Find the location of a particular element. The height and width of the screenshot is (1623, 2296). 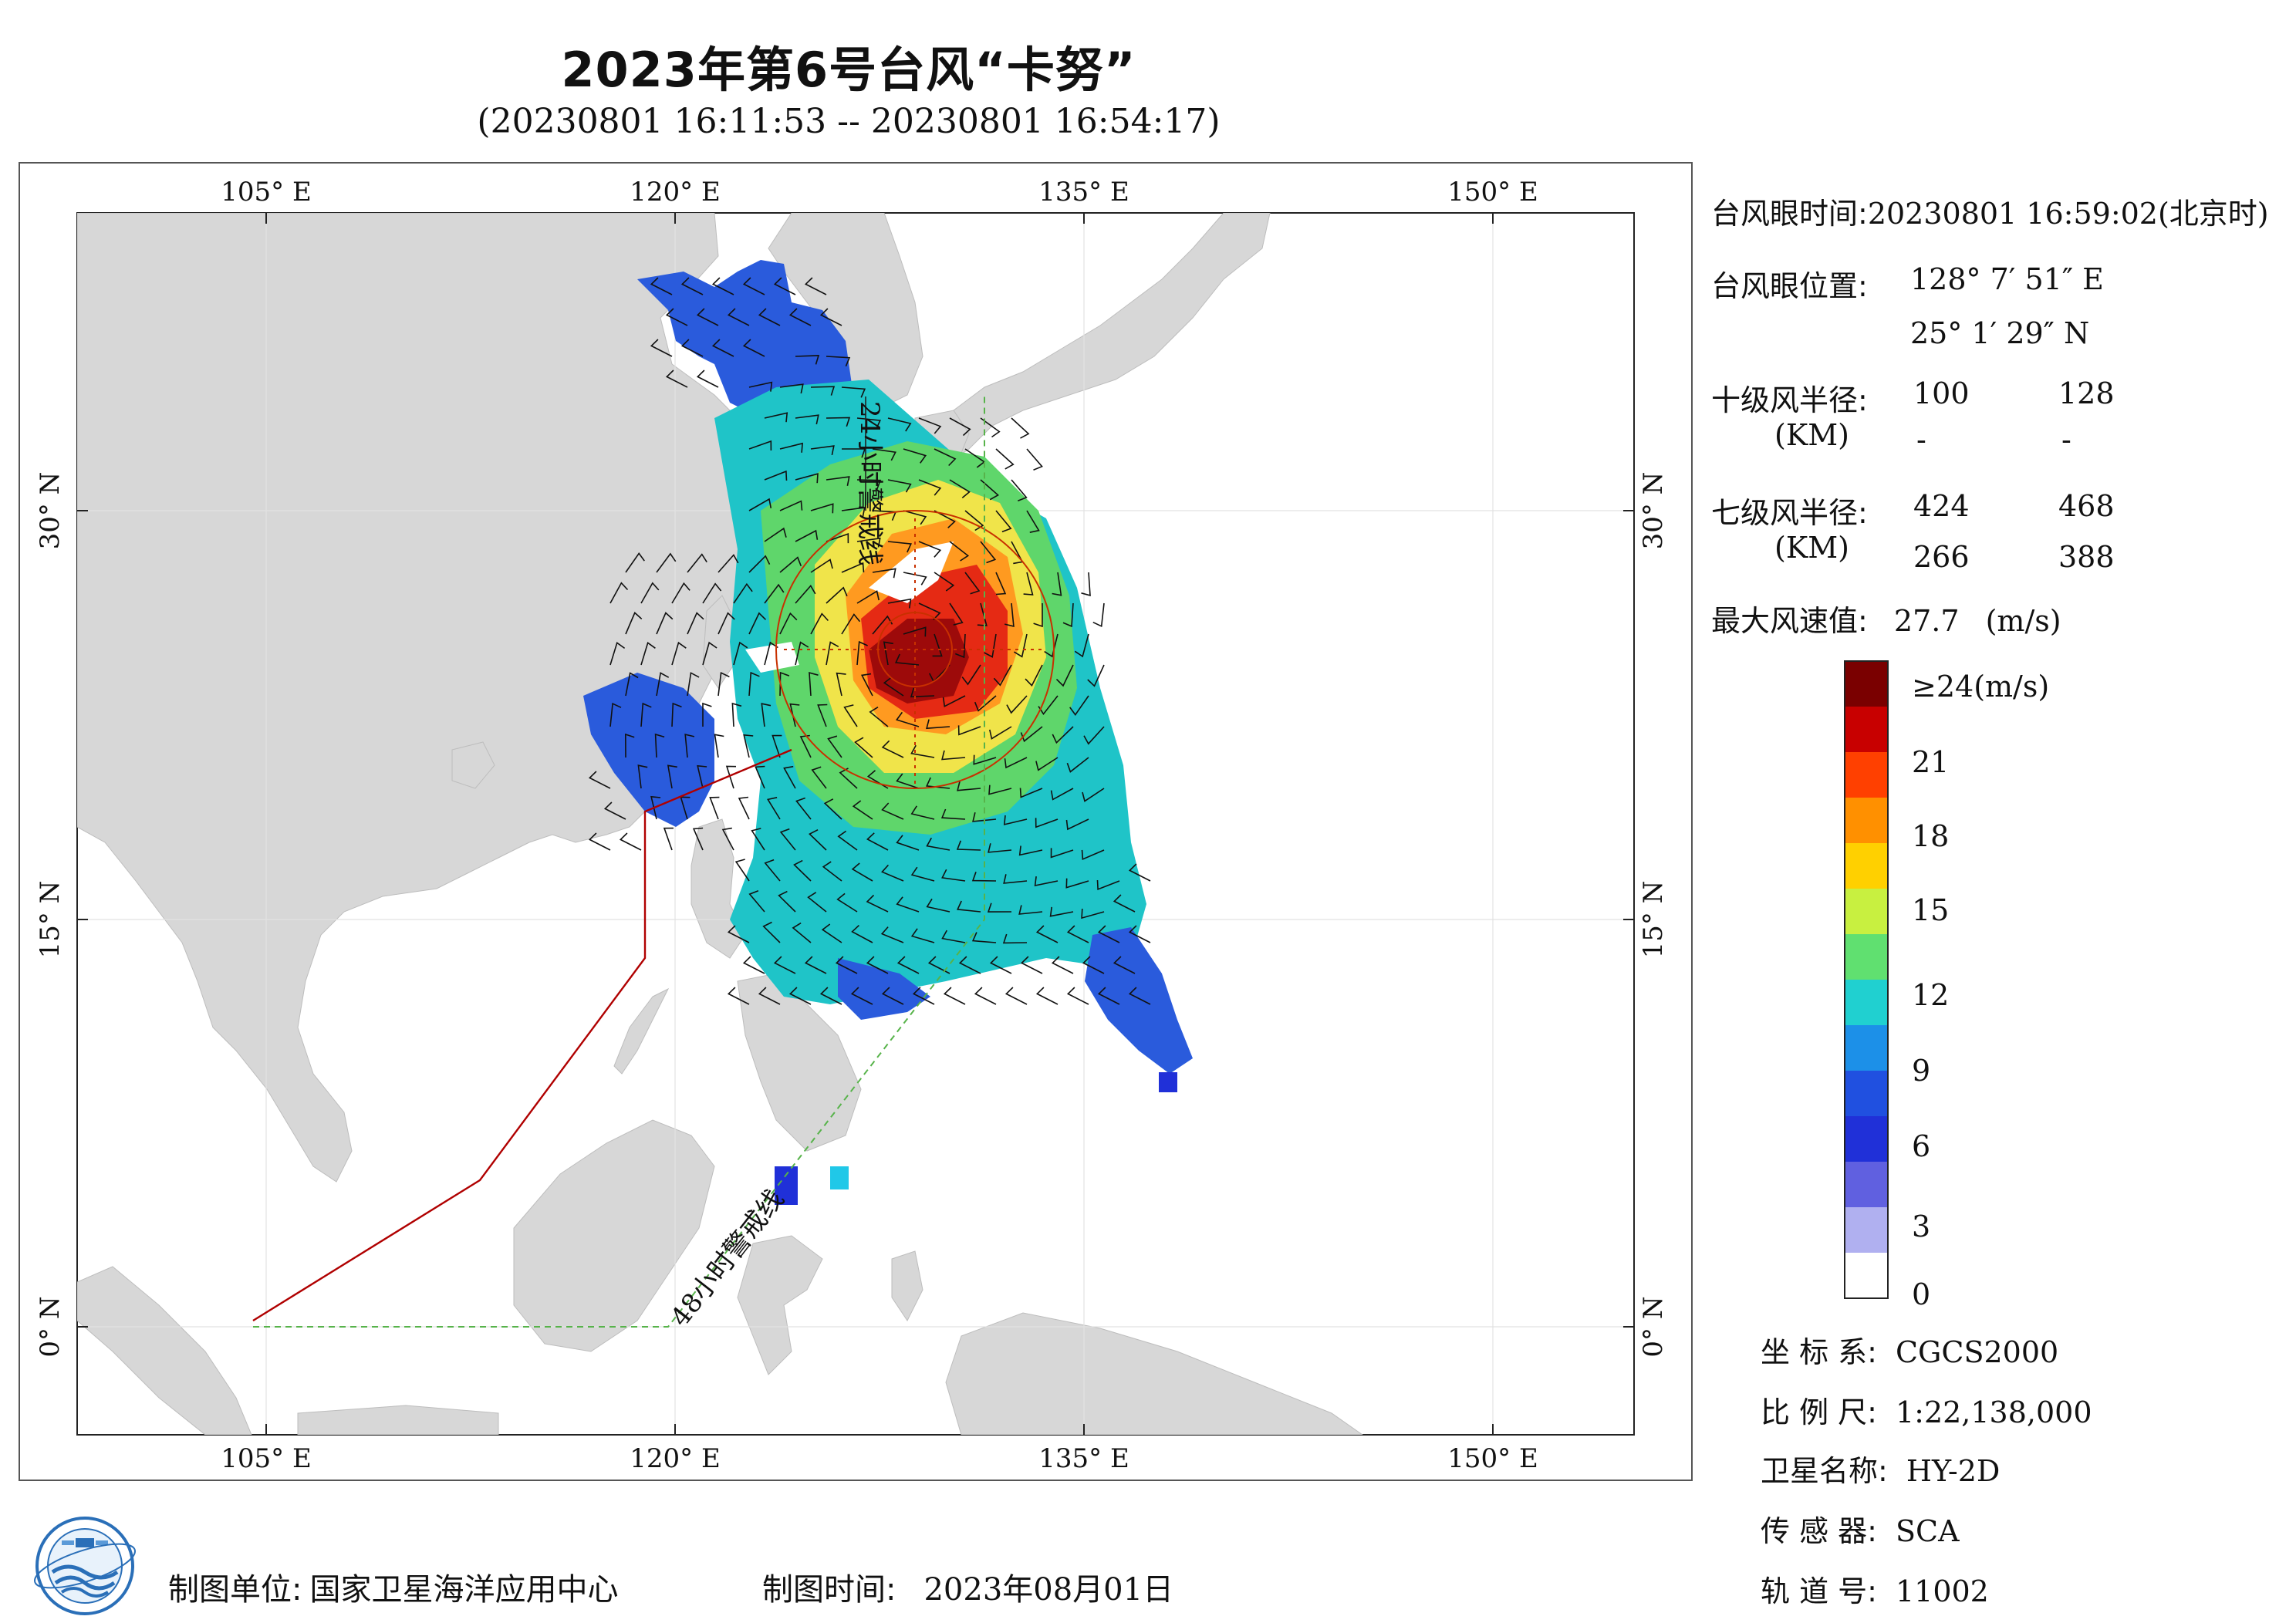

footer-time-row: 制图时间: 2023年08月01日 is located at coordinates (967, 1586).